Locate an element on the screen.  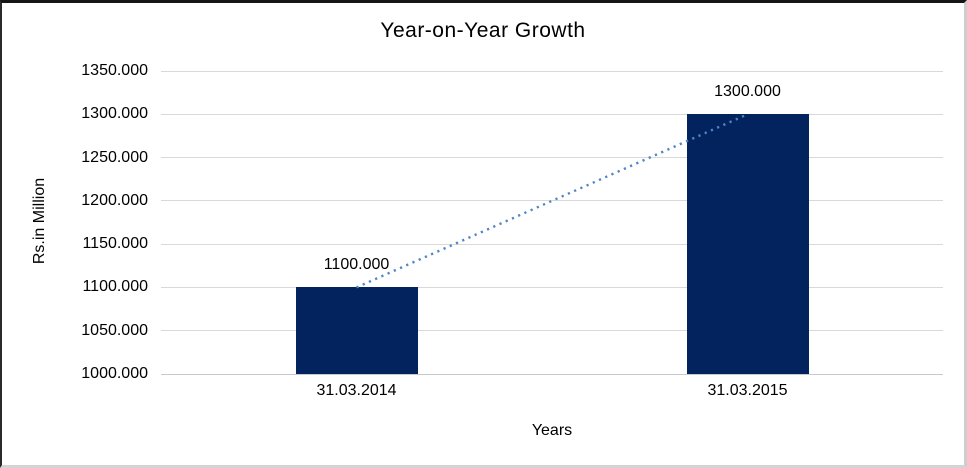
data-label: 1100.000 is located at coordinates (356, 265).